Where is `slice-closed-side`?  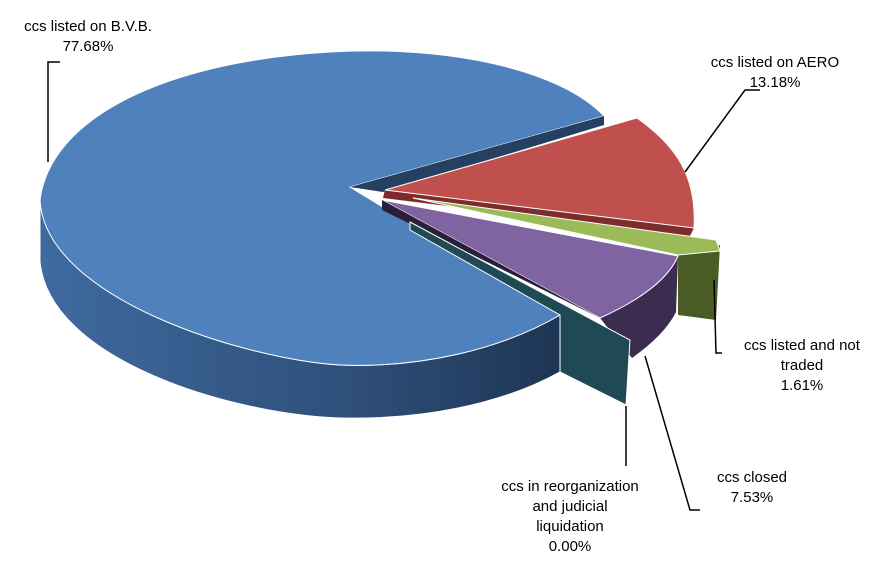
slice-closed-side is located at coordinates (639, 307).